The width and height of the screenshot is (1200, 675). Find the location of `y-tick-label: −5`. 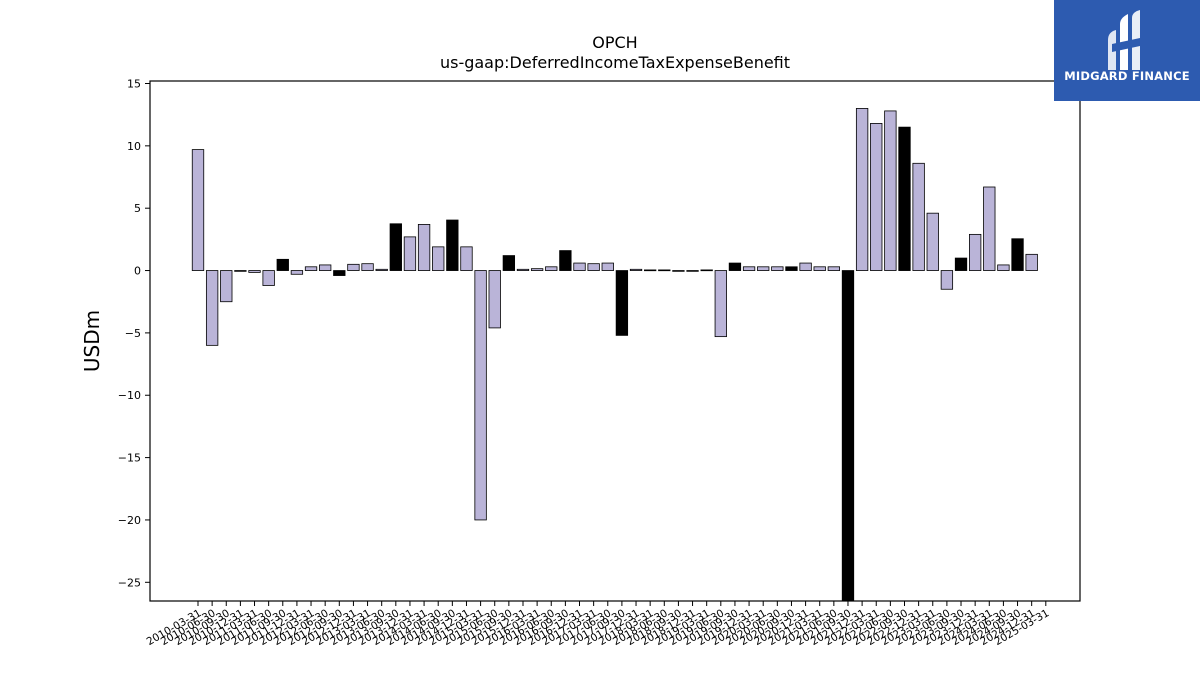

y-tick-label: −5 is located at coordinates (133, 333).